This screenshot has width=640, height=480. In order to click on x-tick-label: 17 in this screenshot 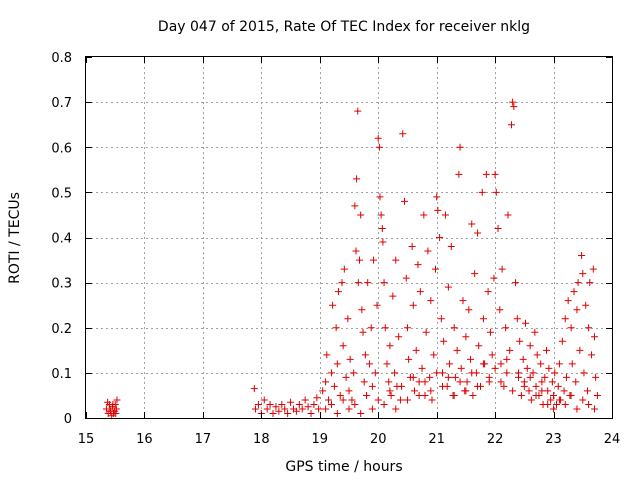, I will do `click(203, 439)`.